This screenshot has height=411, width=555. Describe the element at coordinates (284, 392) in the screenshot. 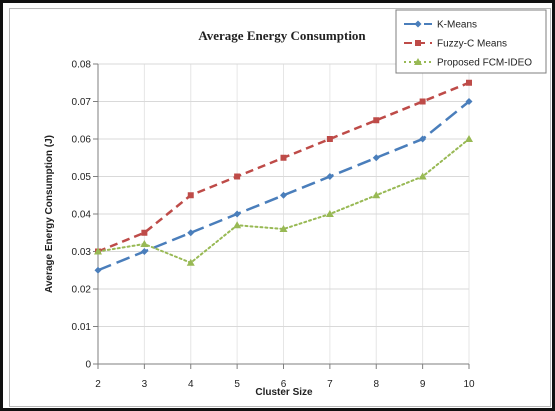

I see `x-axis-label: Cluster Size` at that location.